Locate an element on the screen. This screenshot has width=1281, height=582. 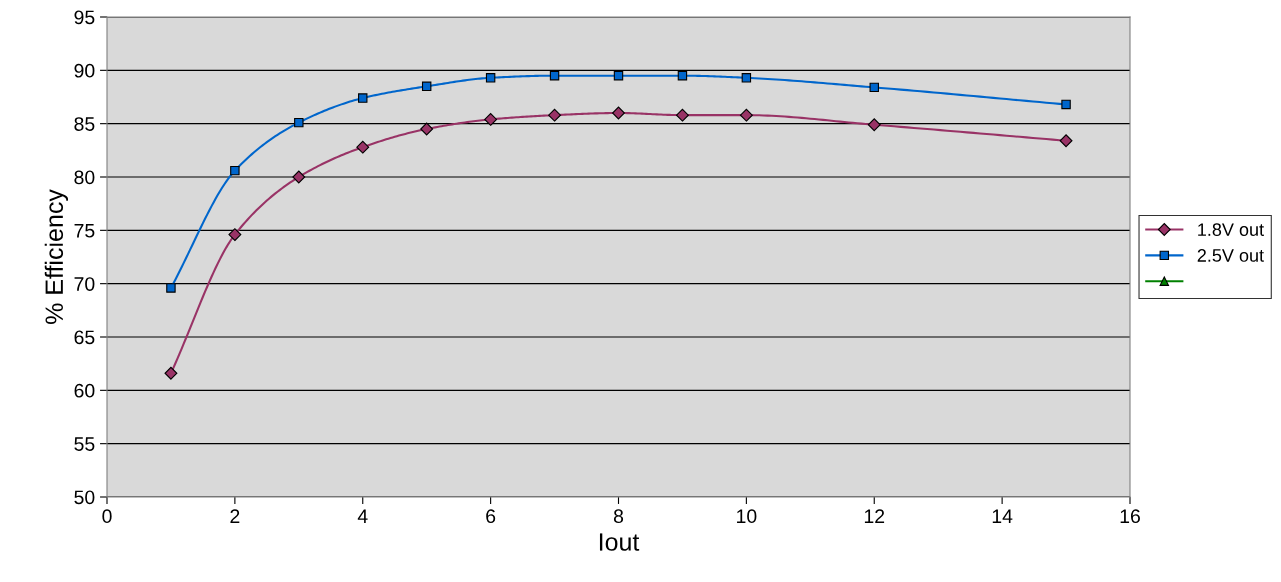
y-tick-label: 65 is located at coordinates (84, 337).